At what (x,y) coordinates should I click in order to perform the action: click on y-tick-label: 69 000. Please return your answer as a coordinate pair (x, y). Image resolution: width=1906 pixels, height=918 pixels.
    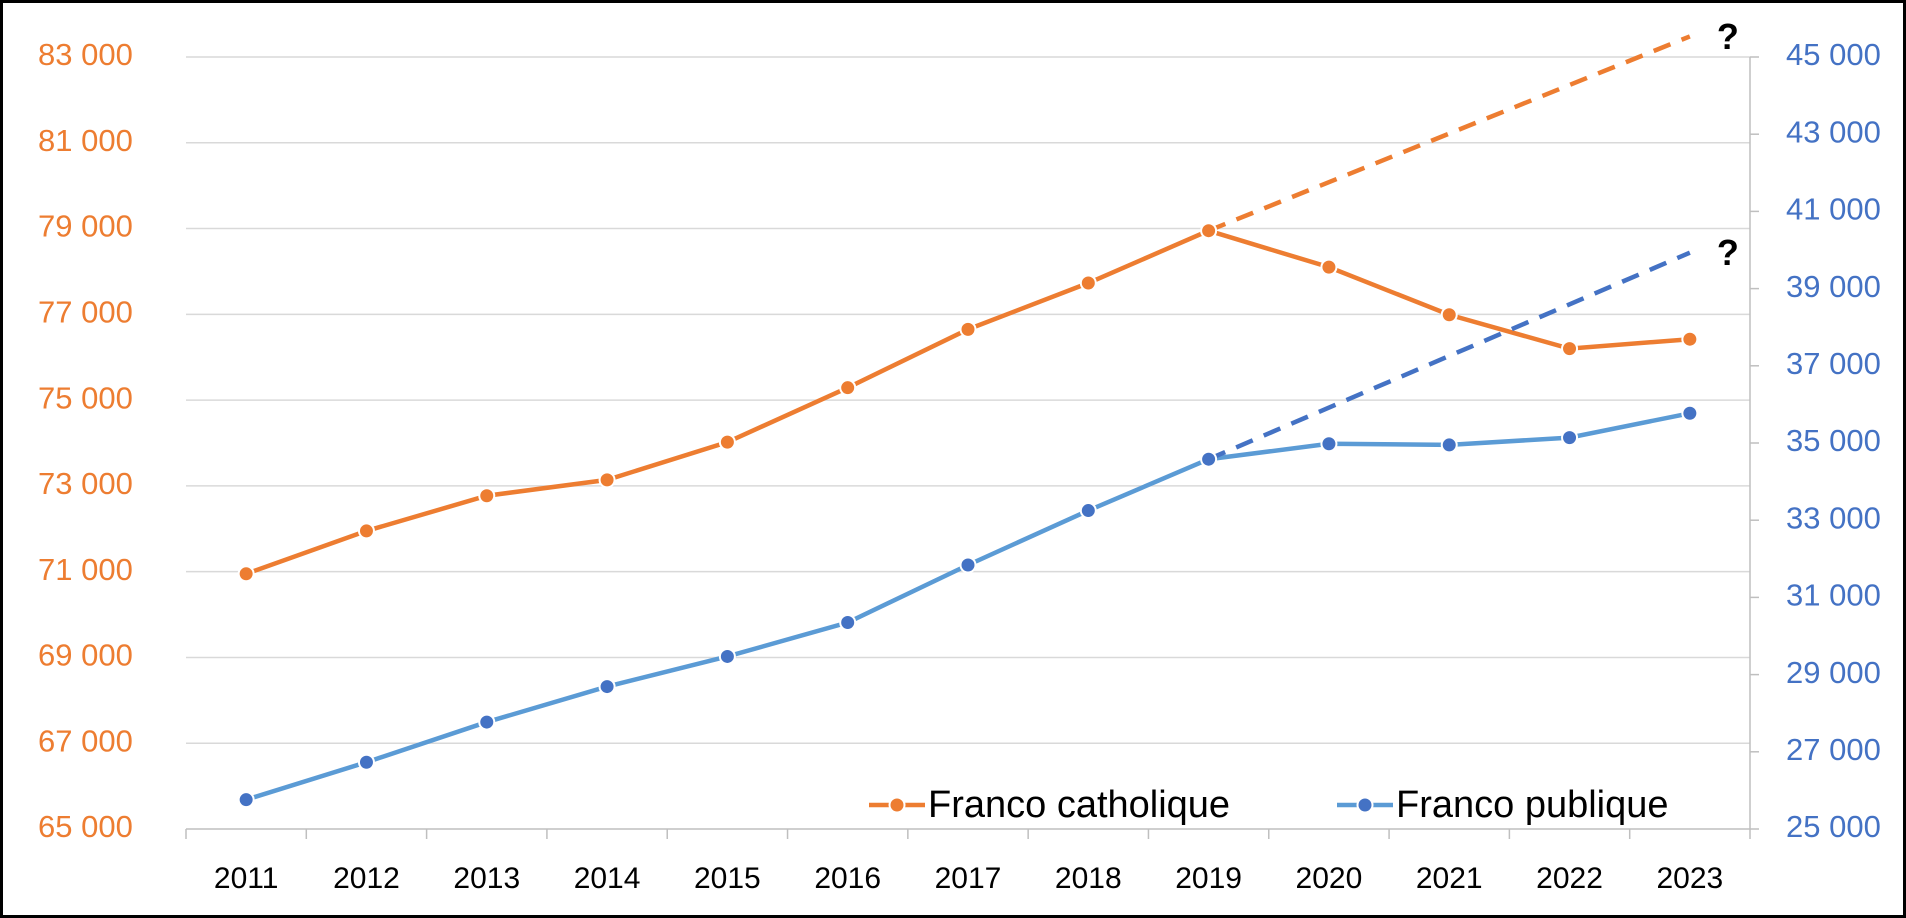
    Looking at the image, I should click on (85, 655).